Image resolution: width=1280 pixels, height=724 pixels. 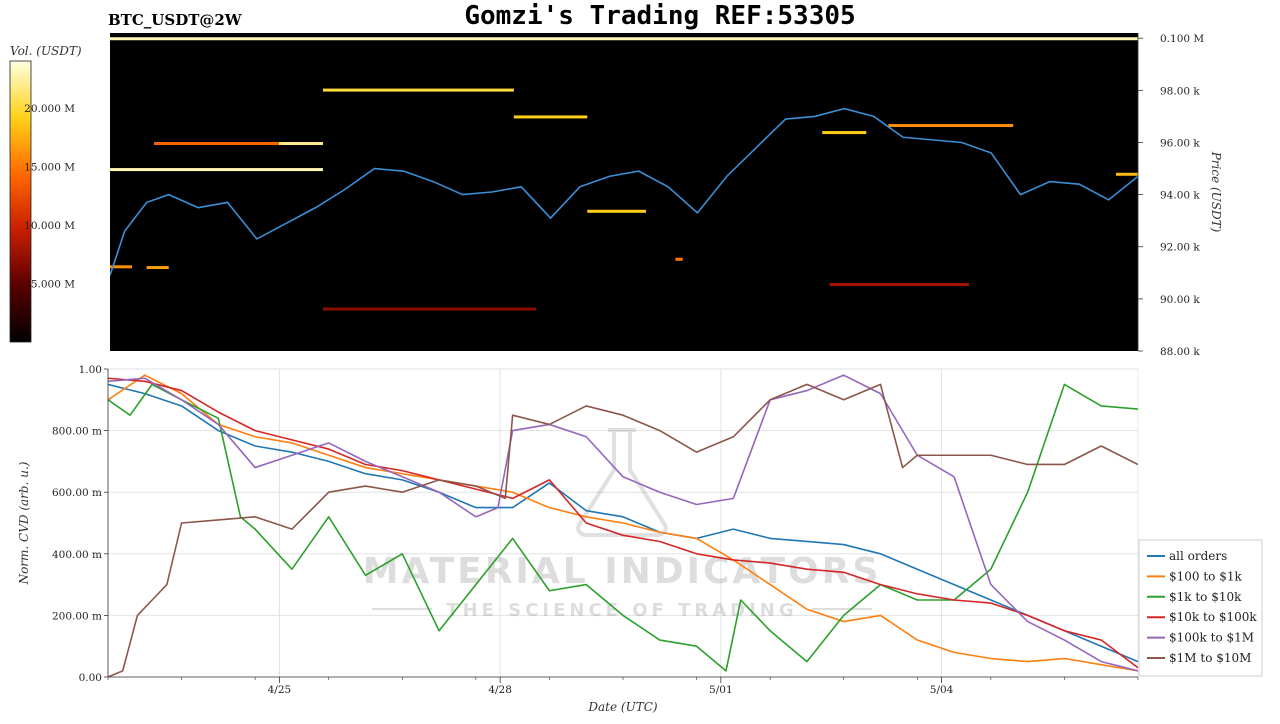 What do you see at coordinates (1180, 300) in the screenshot?
I see `price-tick-label: 90.00 k` at bounding box center [1180, 300].